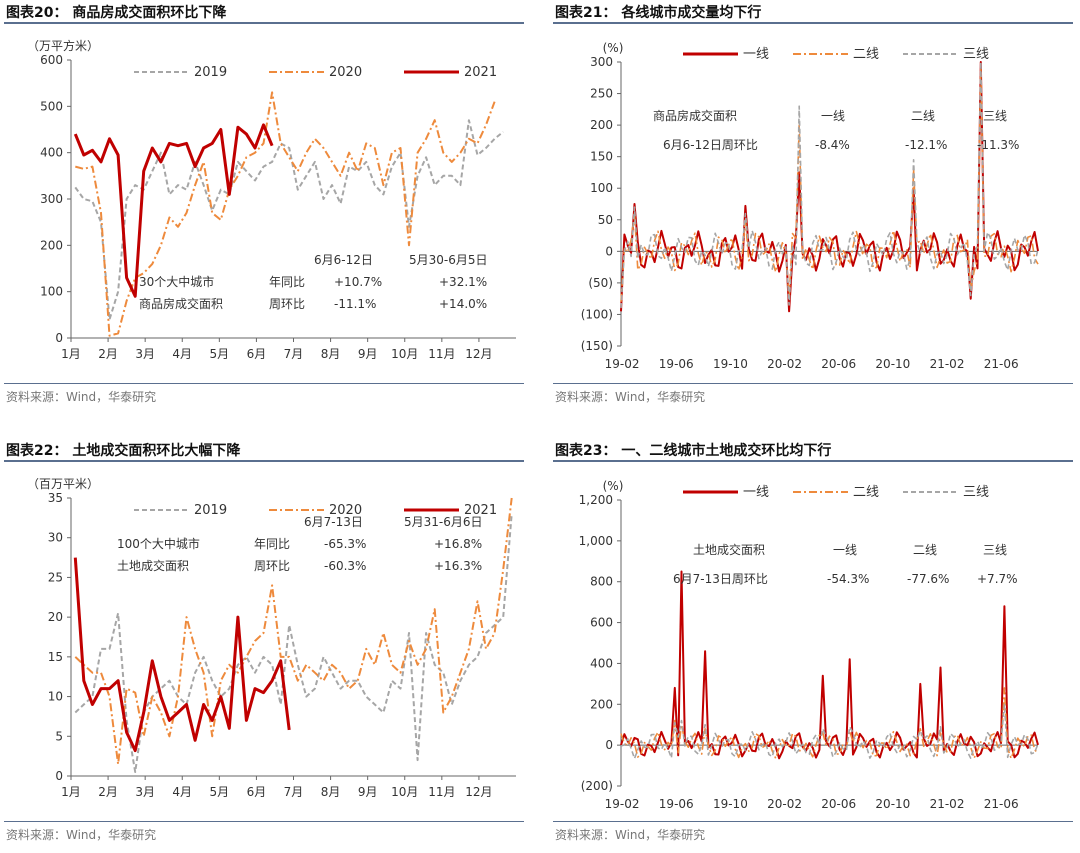  What do you see at coordinates (443, 522) in the screenshot?
I see `annotation-col-header: 5月31-6月6日` at bounding box center [443, 522].